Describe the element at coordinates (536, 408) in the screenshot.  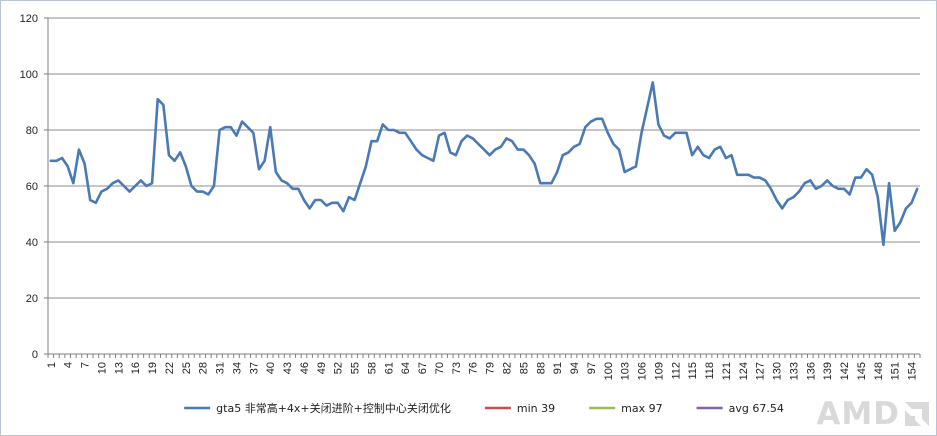
I see `legend-label: min 39` at that location.